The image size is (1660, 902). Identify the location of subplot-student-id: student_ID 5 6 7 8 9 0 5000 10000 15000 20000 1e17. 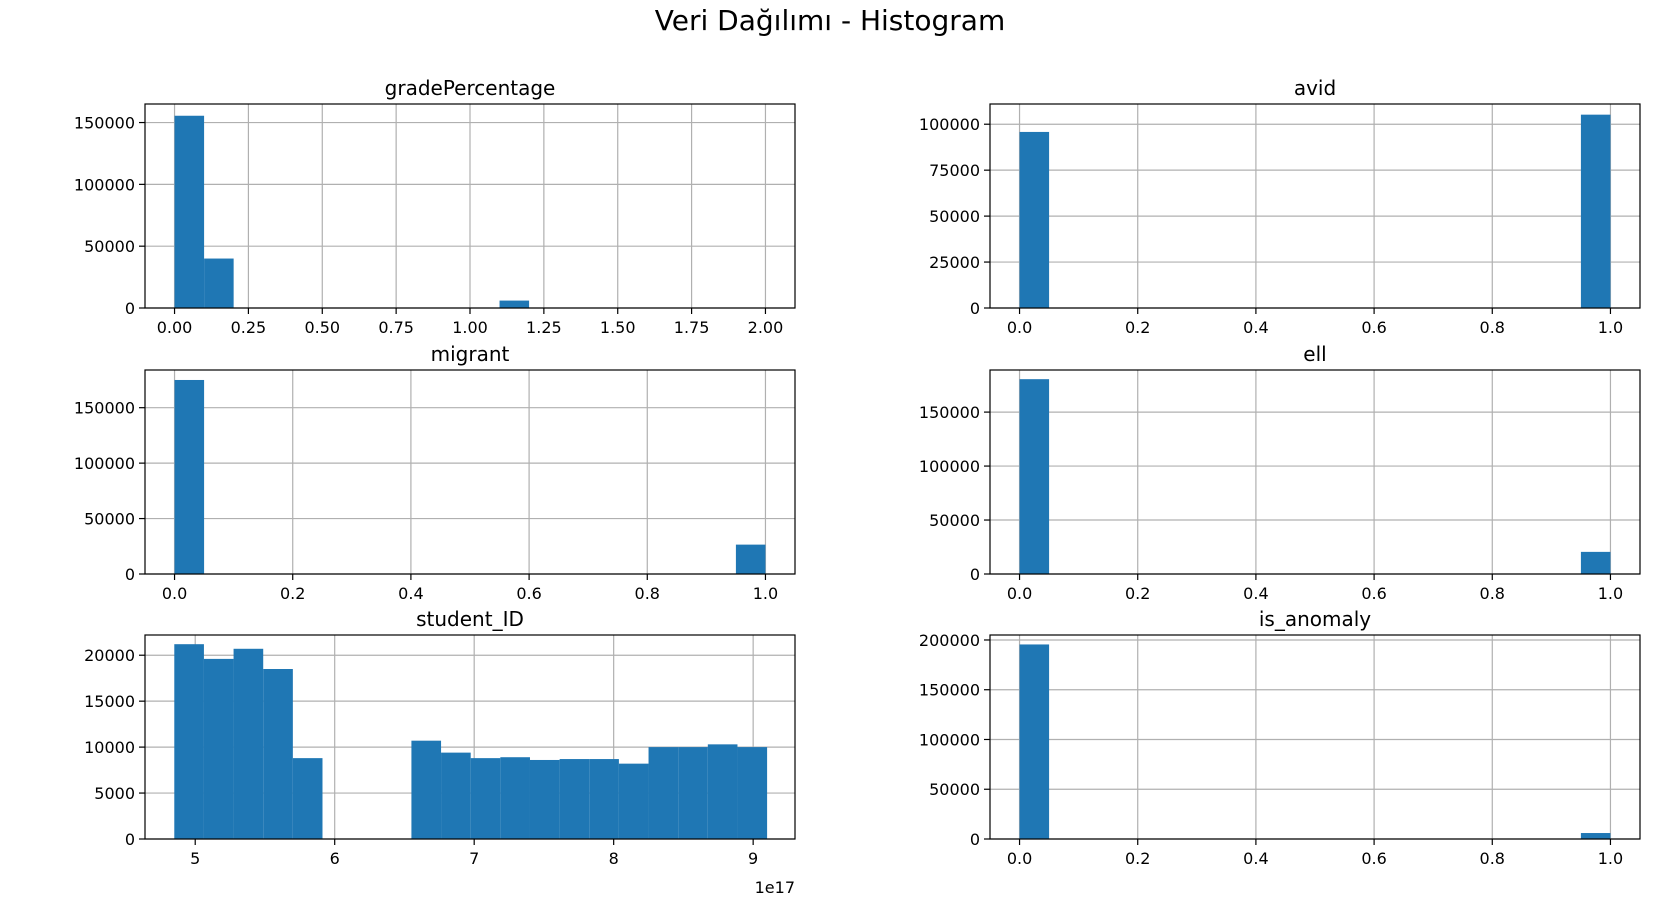
(440, 752).